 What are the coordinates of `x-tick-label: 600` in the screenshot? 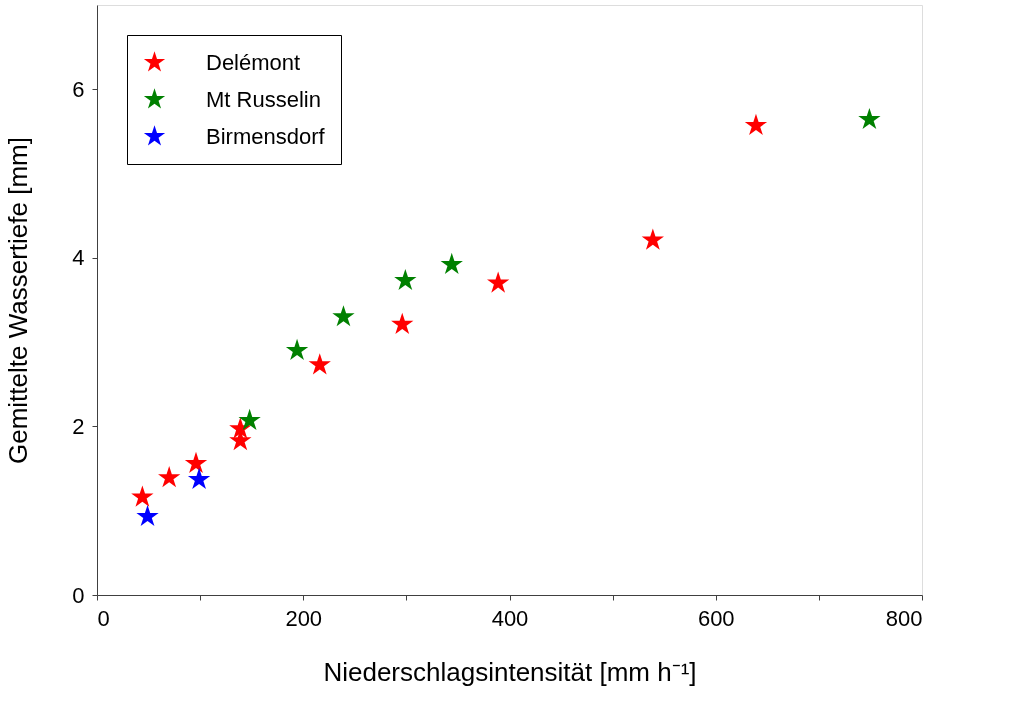 It's located at (716, 618).